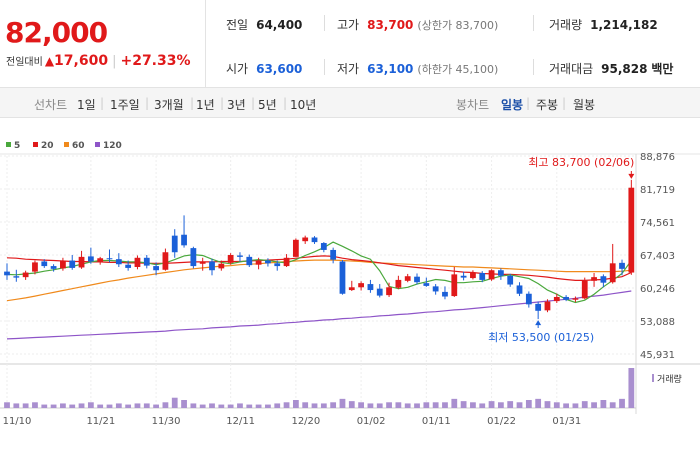 The height and width of the screenshot is (450, 700). I want to click on period-1y: 1년, so click(205, 105).